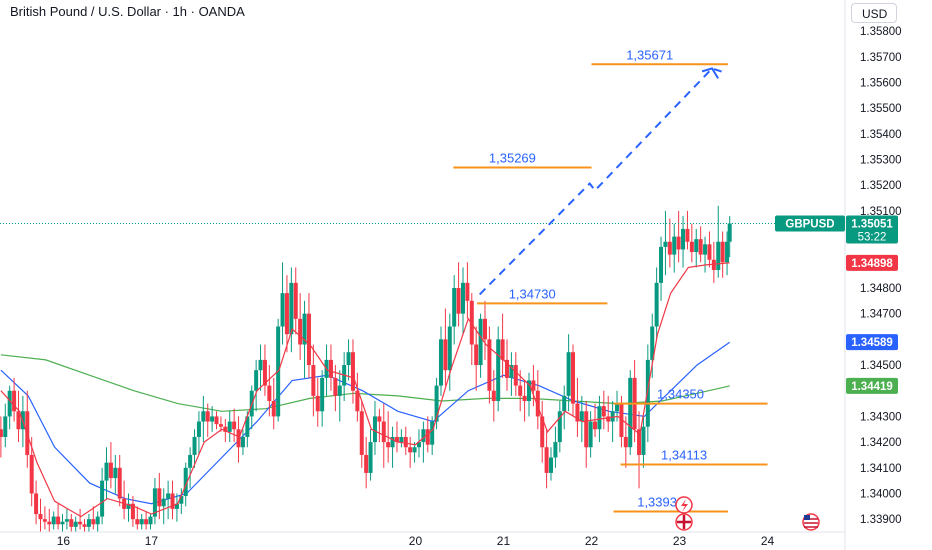 The image size is (932, 550). I want to click on price-tick-label: 1.35500, so click(881, 109).